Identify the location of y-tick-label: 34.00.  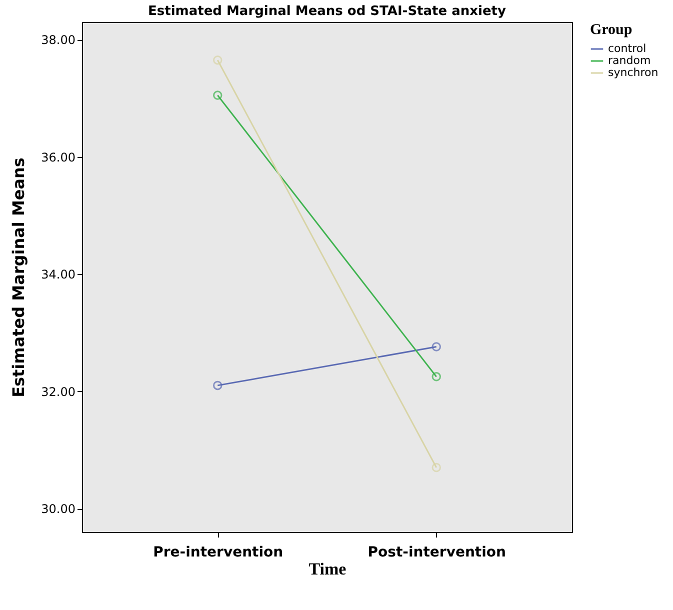
(58, 275).